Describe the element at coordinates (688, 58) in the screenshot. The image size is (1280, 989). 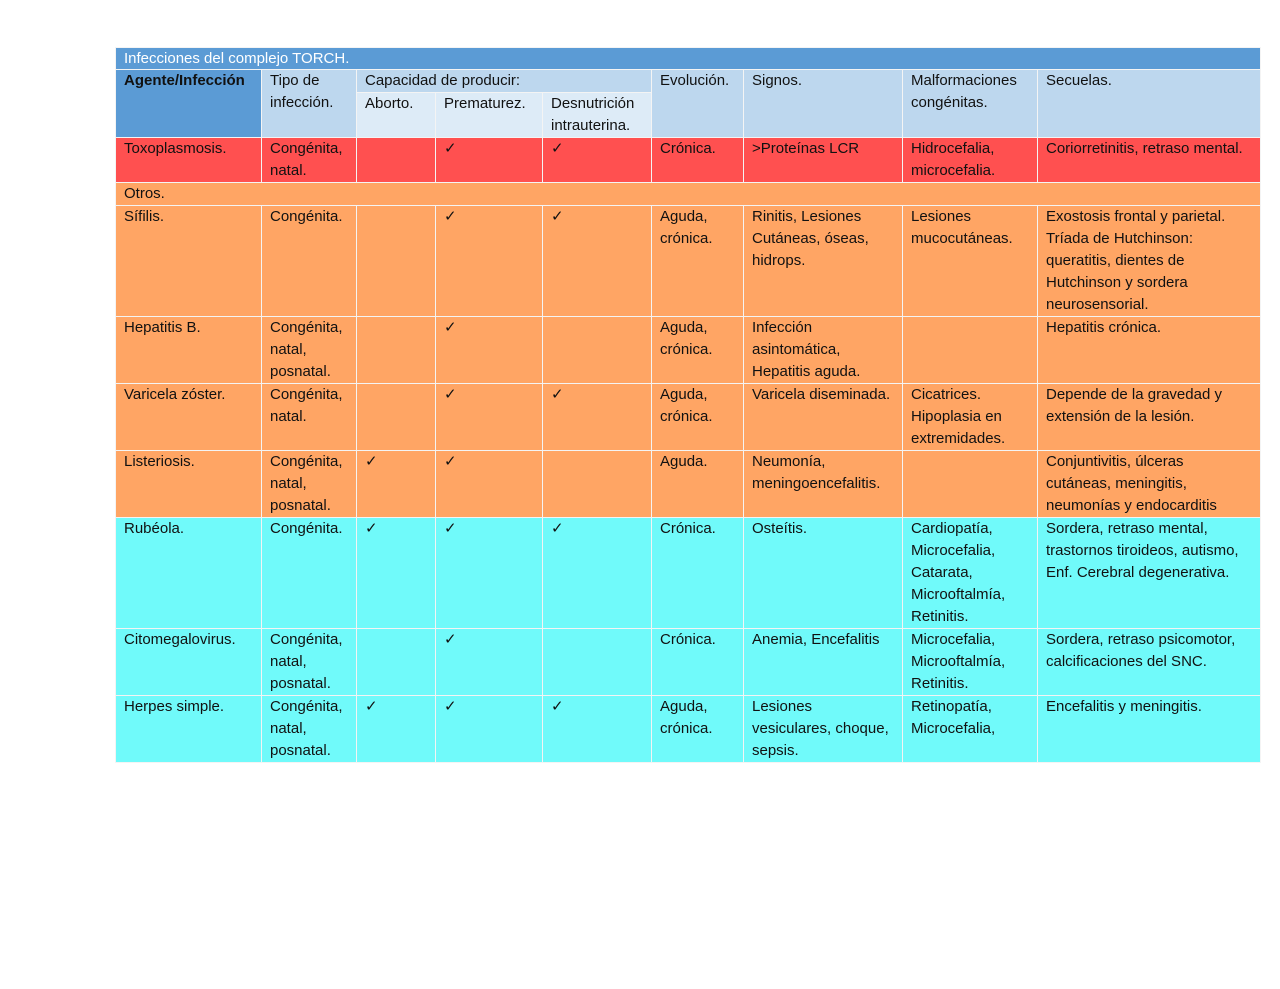
I see `table-title: Infecciones del complejo TORCH.` at that location.